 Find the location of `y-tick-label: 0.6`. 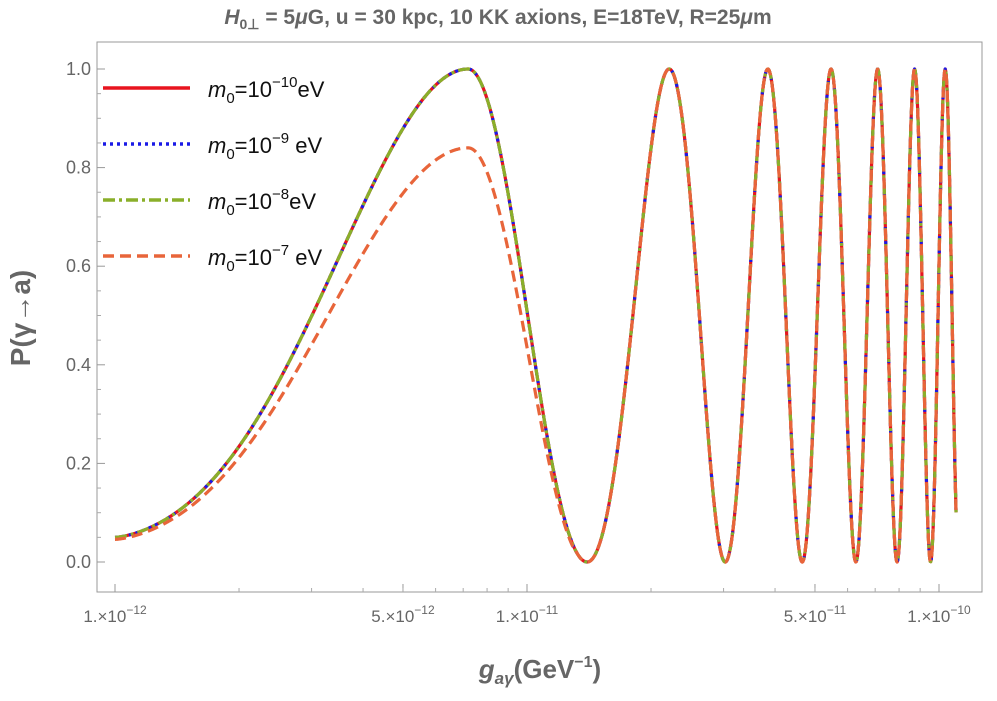

y-tick-label: 0.6 is located at coordinates (78, 266).